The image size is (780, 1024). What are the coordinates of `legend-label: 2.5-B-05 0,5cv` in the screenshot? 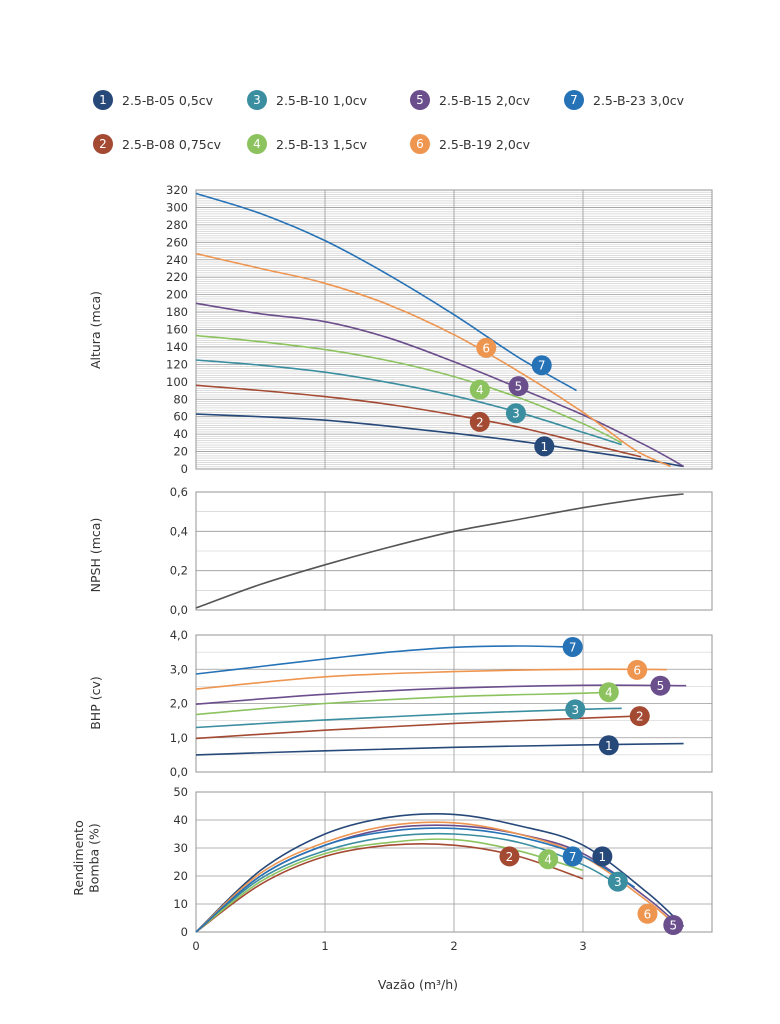 It's located at (168, 100).